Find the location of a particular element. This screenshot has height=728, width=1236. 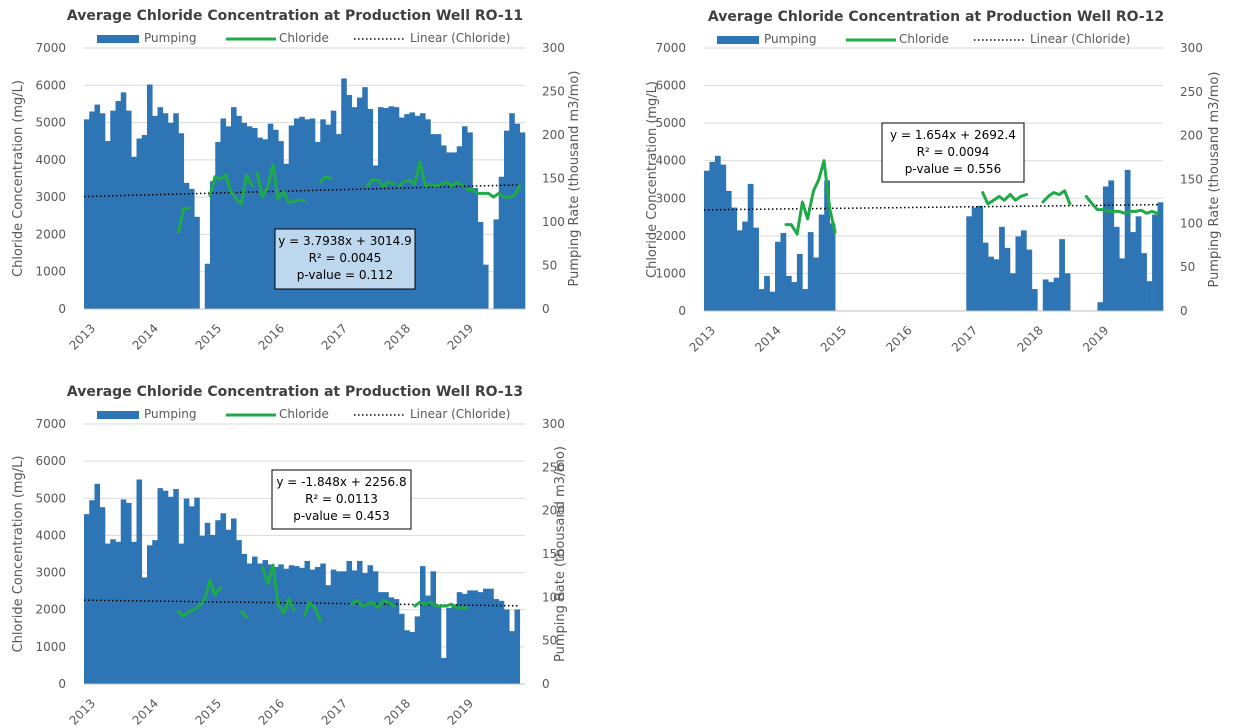

legend-label-trend: Linear (Chloride) is located at coordinates (460, 38).